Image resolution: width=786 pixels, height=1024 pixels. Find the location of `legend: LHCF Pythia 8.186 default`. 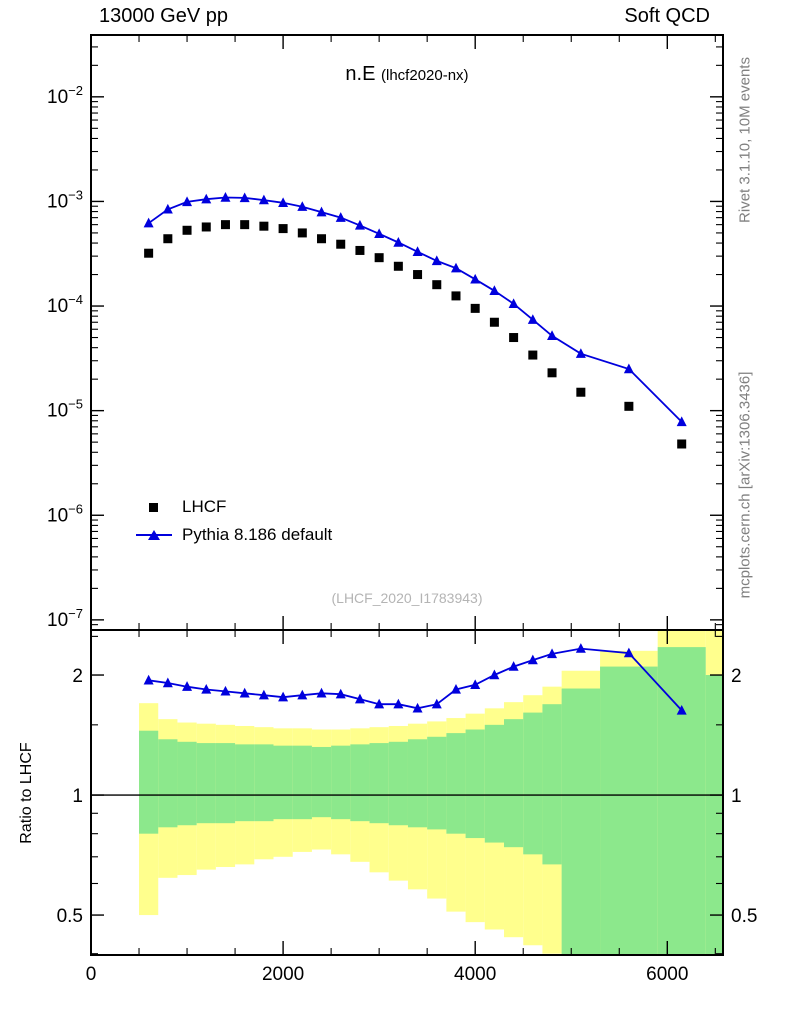

legend: LHCF Pythia 8.186 default is located at coordinates (234, 521).